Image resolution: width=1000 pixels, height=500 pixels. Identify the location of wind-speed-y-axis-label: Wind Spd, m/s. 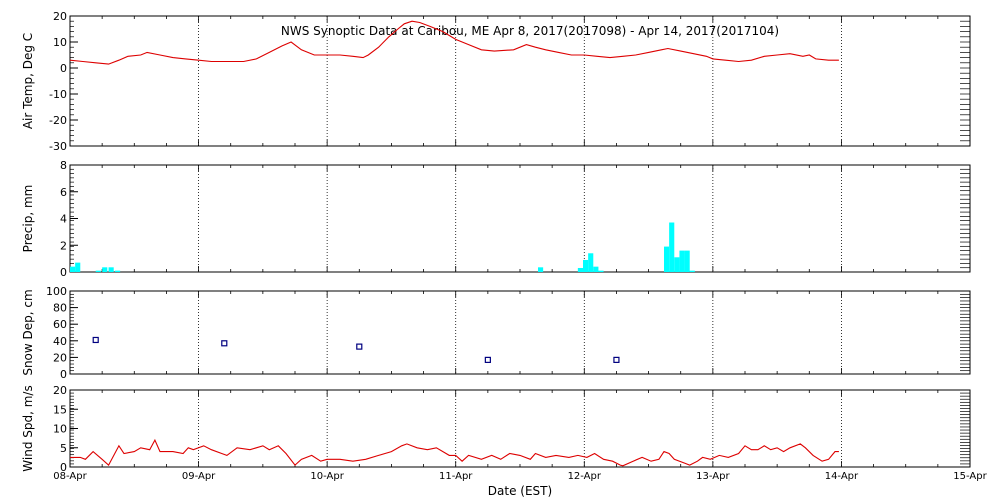
(28, 428).